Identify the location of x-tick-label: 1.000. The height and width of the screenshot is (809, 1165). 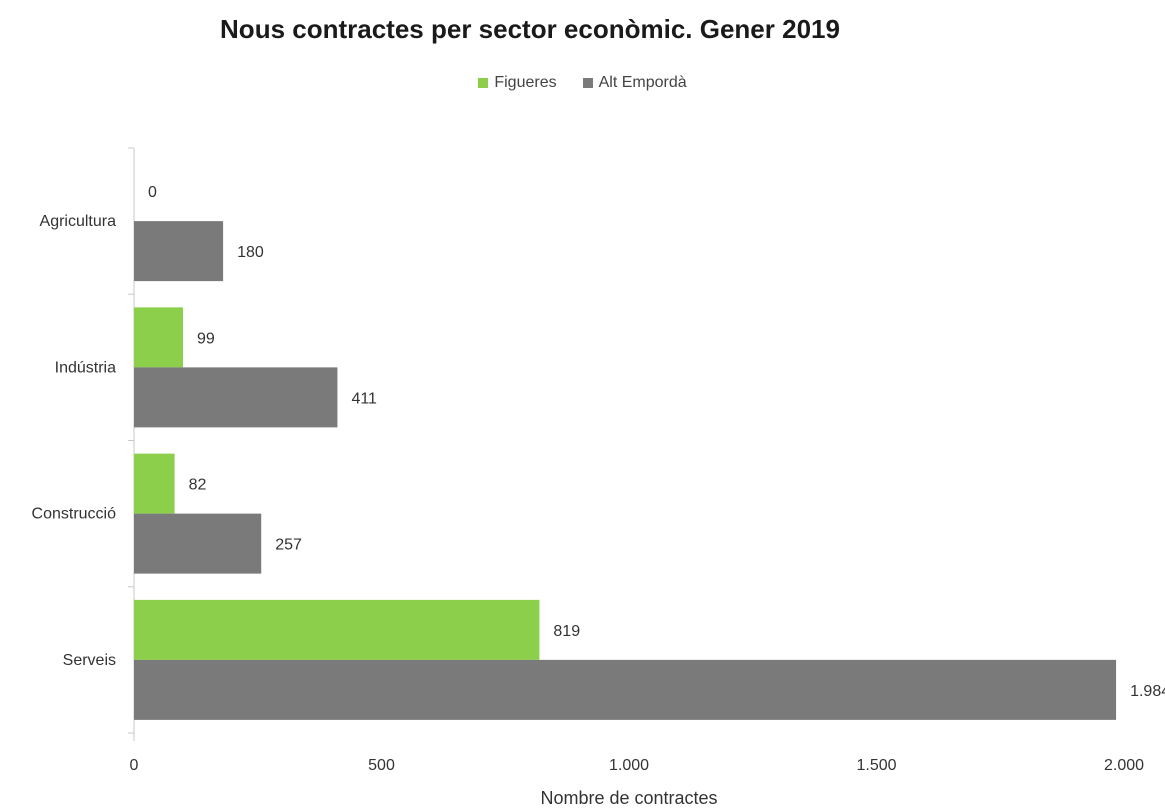
(629, 765).